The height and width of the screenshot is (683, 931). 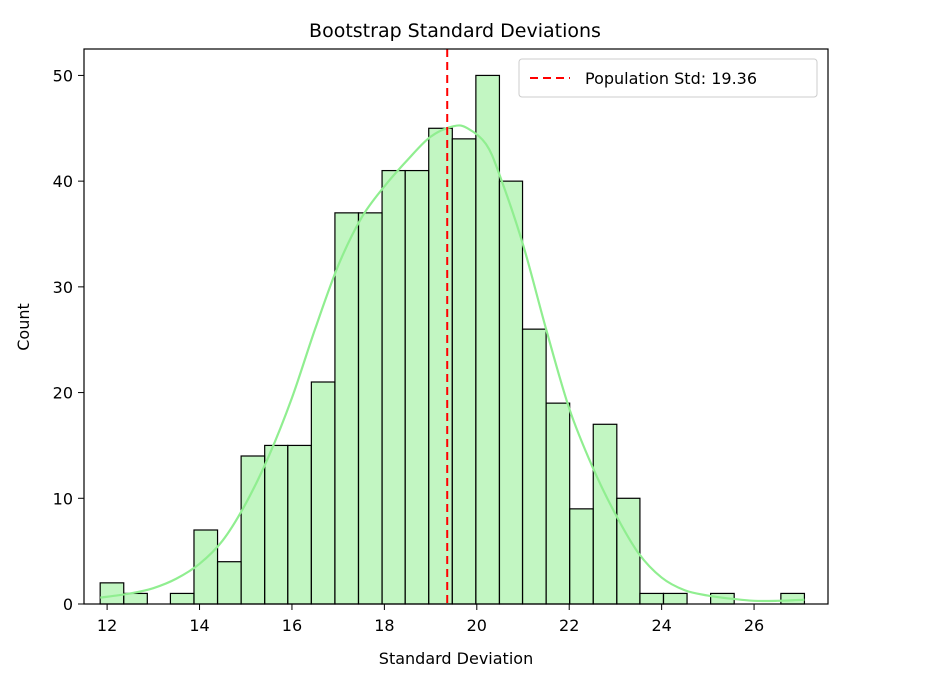 What do you see at coordinates (456, 658) in the screenshot?
I see `x-axis-label: Standard Deviation` at bounding box center [456, 658].